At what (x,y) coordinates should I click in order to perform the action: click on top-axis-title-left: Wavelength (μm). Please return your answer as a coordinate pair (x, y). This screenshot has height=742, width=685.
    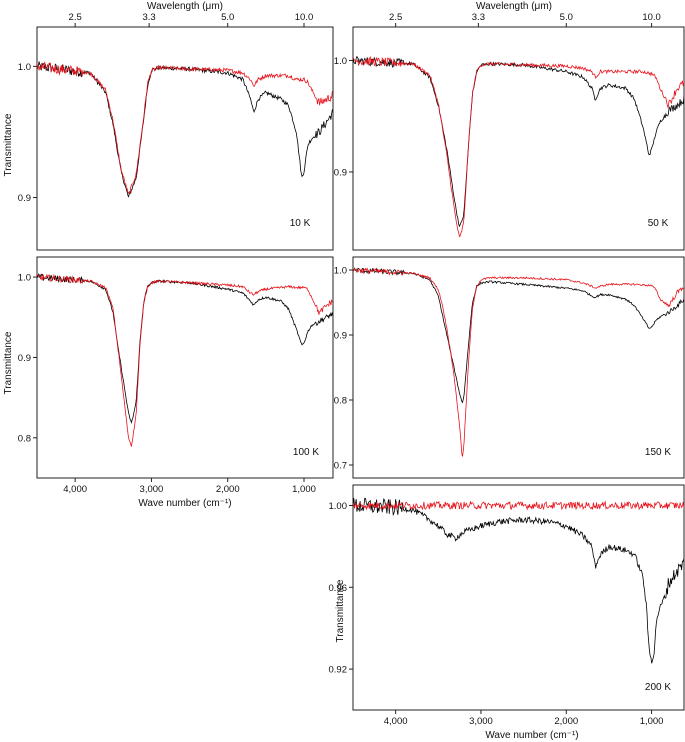
    Looking at the image, I should click on (185, 6).